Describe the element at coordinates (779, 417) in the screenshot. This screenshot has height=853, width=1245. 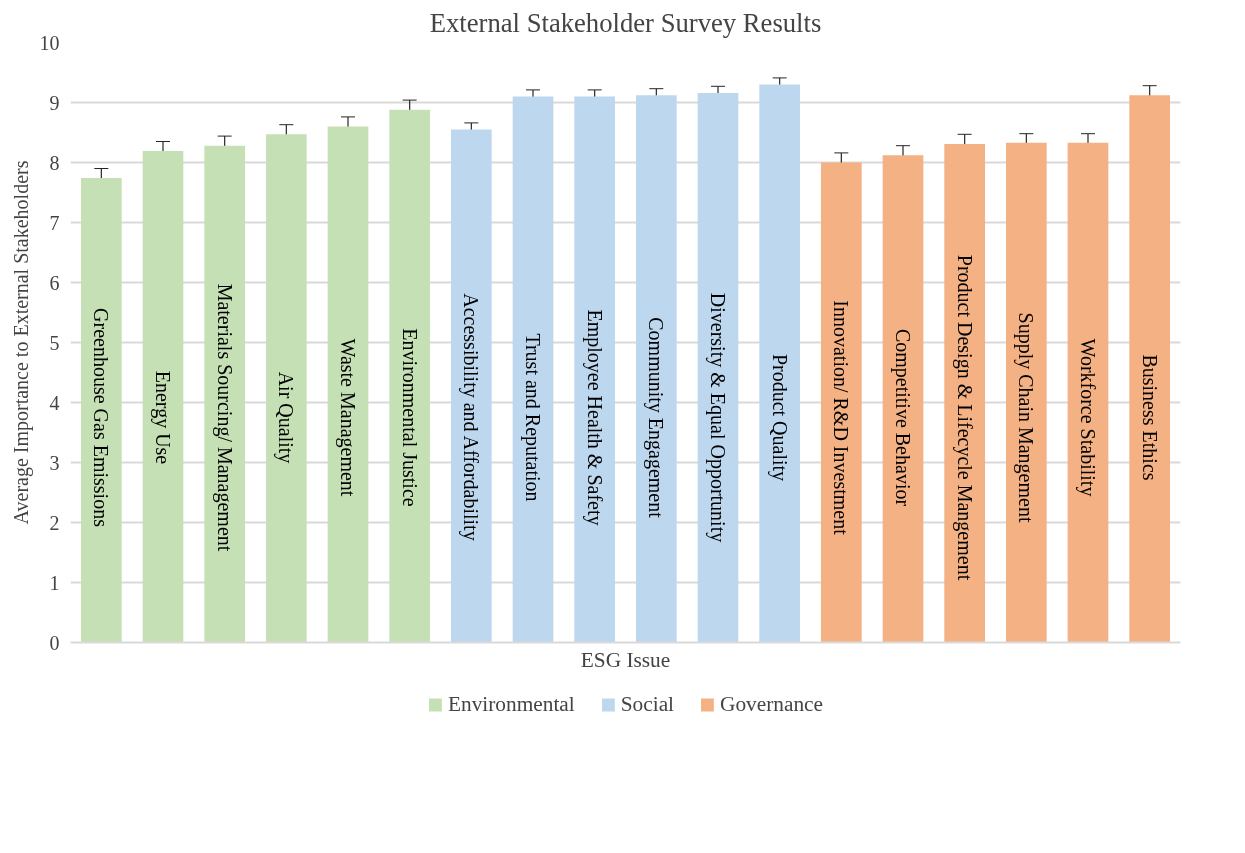
I see `x-tick-label: Product Quality` at that location.